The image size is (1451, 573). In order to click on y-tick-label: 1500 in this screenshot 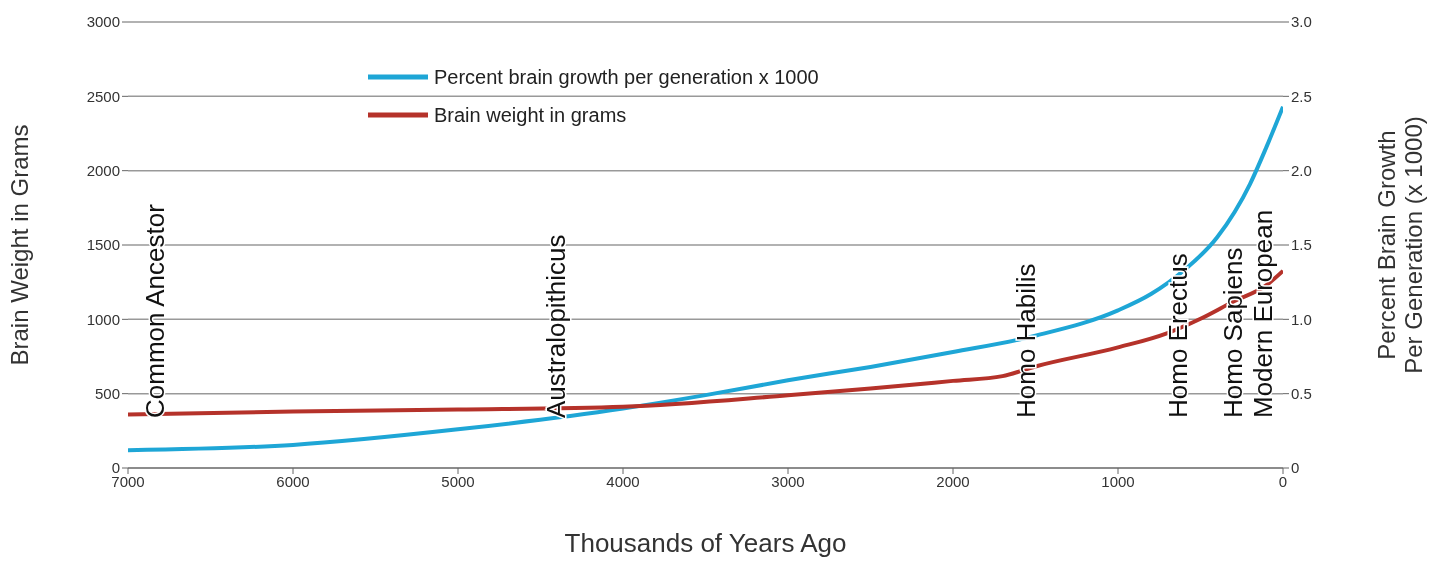, I will do `click(103, 245)`.